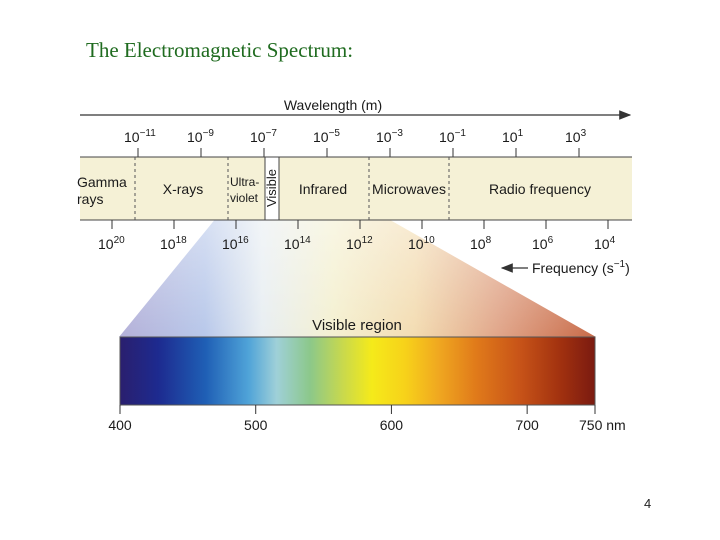 Image resolution: width=720 pixels, height=540 pixels. What do you see at coordinates (421, 243) in the screenshot?
I see `frequency-tick-label: 10¹⁰` at bounding box center [421, 243].